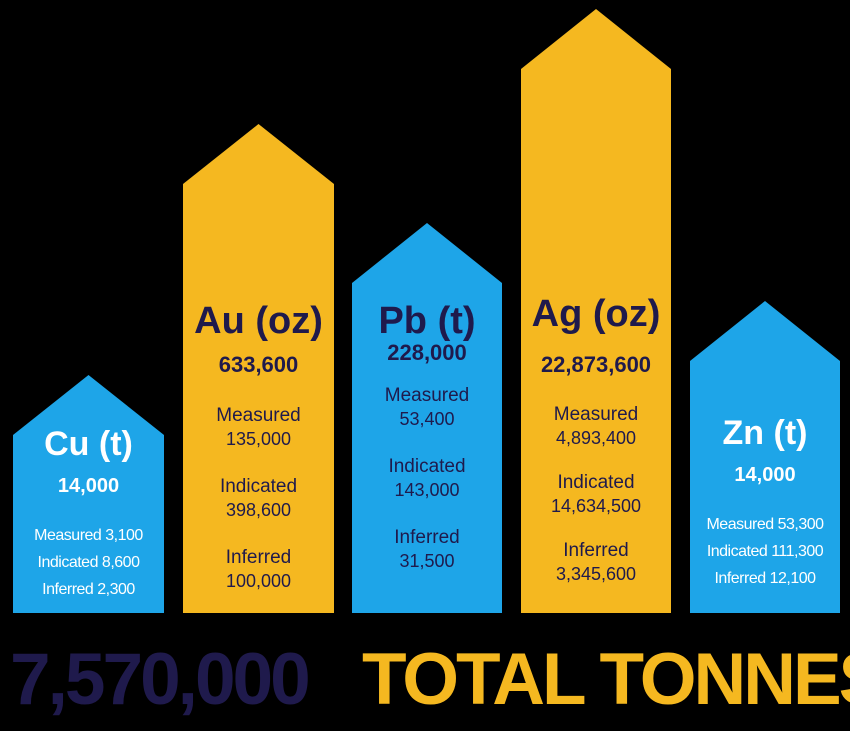 The height and width of the screenshot is (731, 850). What do you see at coordinates (88, 486) in the screenshot?
I see `bar-total-0: 14,000` at bounding box center [88, 486].